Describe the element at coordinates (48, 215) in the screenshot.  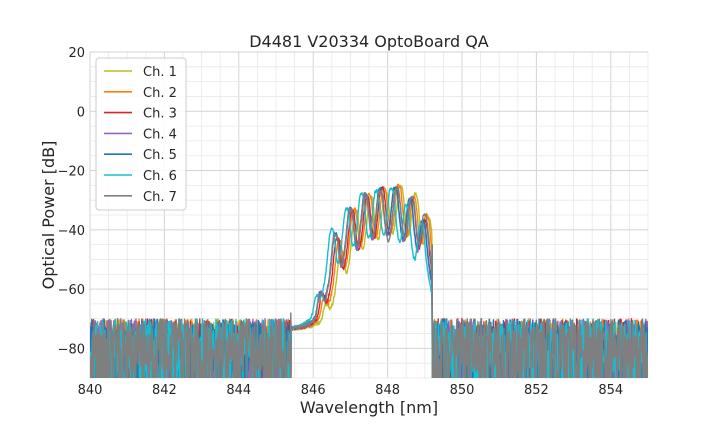
I see `y-axis-label: Optical Power [dB]` at that location.